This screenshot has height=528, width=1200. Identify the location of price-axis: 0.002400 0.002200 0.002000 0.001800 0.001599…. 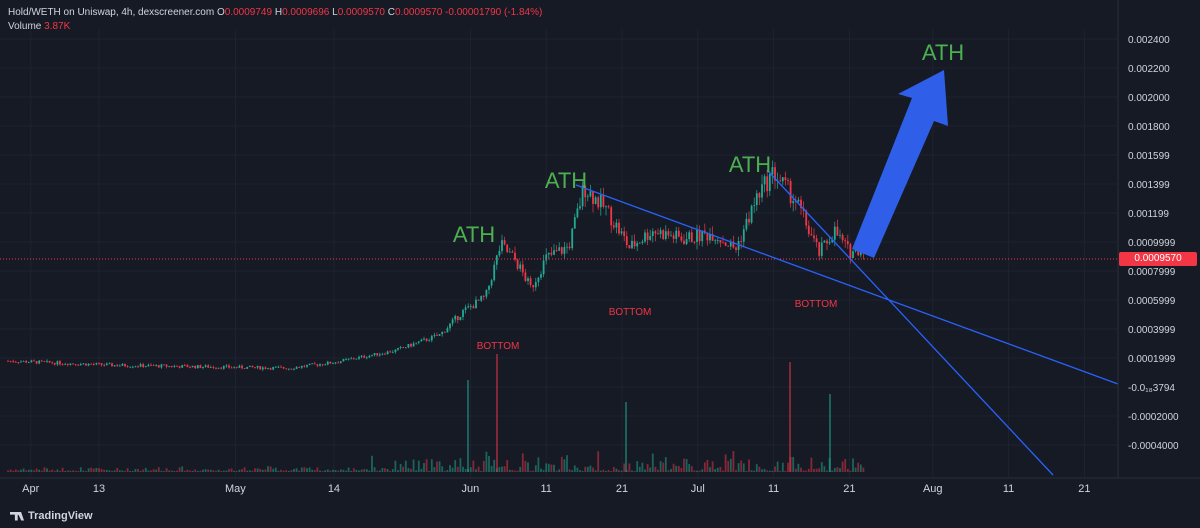
(1148, 239).